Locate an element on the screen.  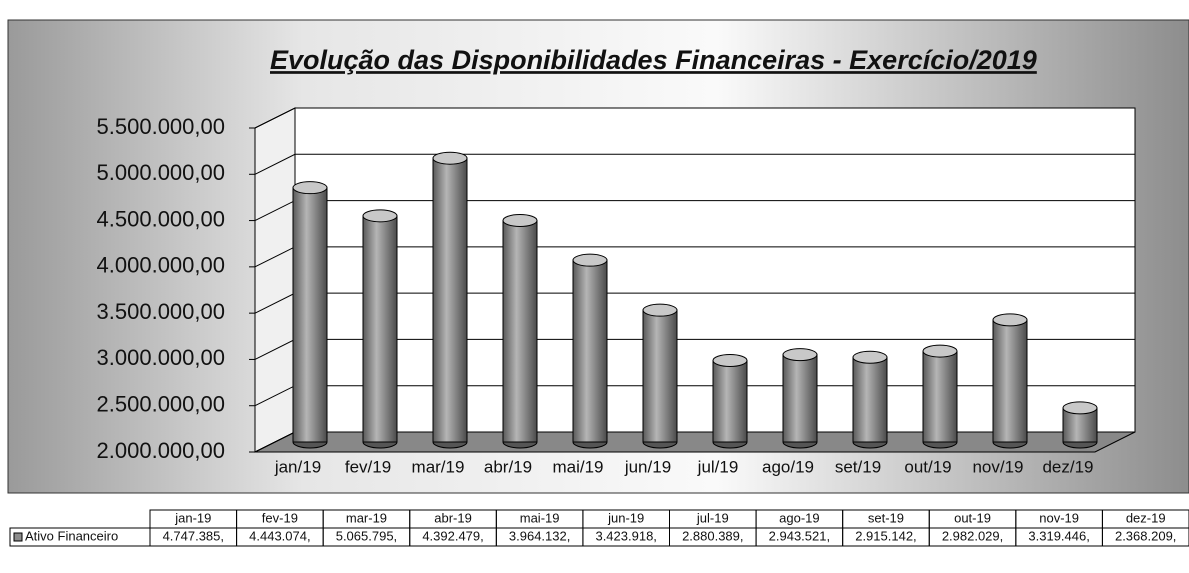
x-tick-label: mar/19 is located at coordinates (438, 466).